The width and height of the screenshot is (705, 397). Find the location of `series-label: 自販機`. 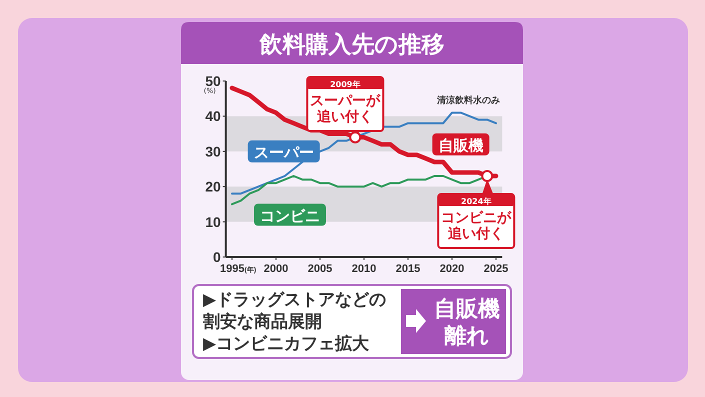

series-label: 自販機 is located at coordinates (461, 145).